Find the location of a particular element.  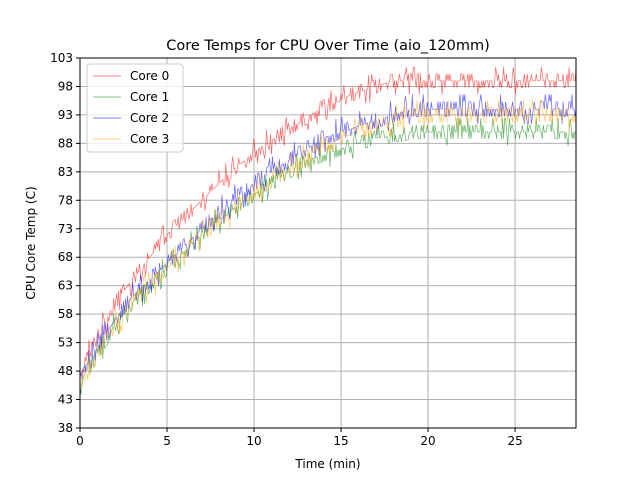

legend: Core 0 Core 1 Core 2 Core 3 is located at coordinates (135, 108).